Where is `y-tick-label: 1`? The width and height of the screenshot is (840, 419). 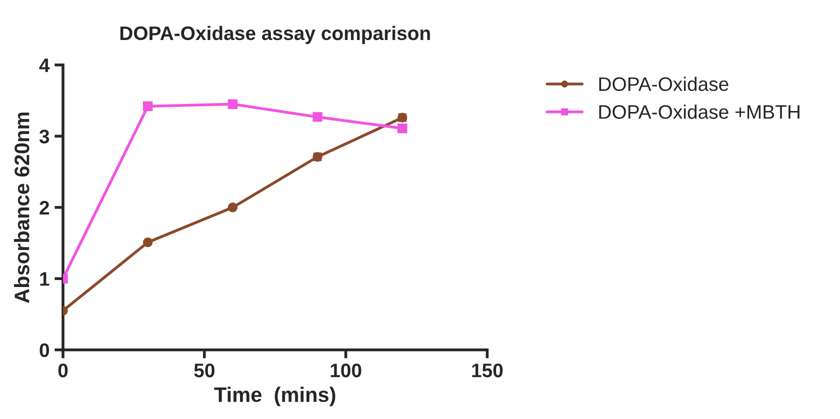
y-tick-label: 1 is located at coordinates (45, 279).